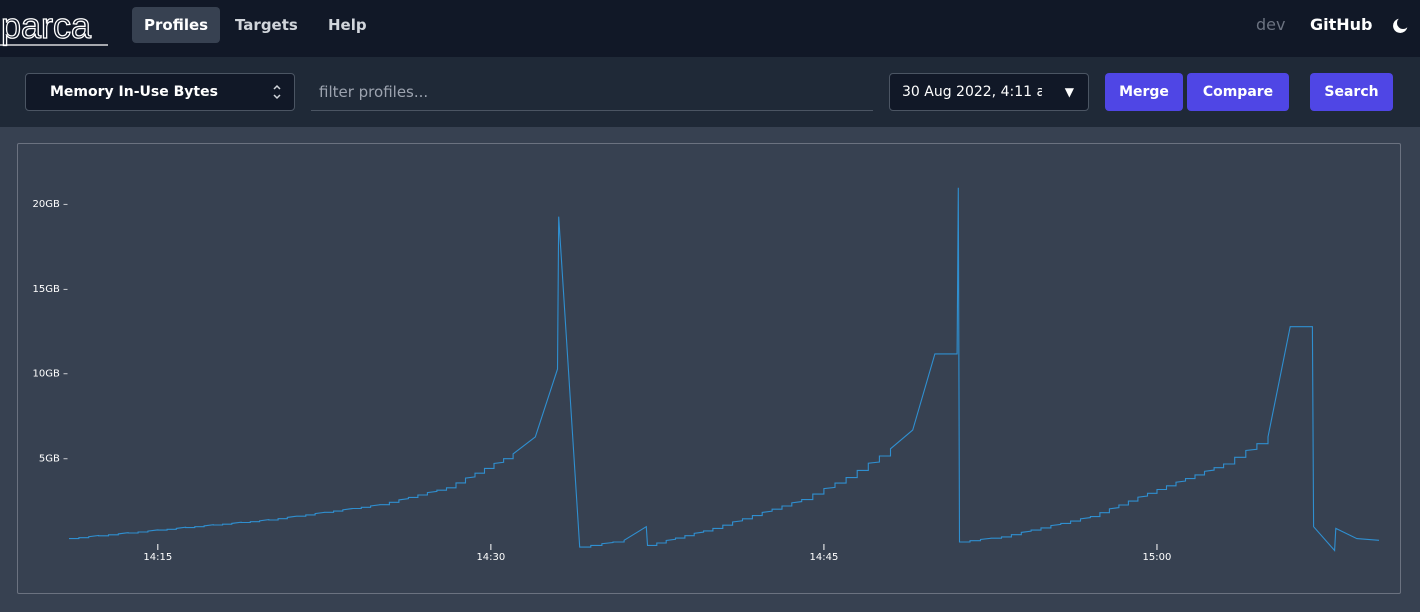 This screenshot has height=612, width=1420. What do you see at coordinates (50, 289) in the screenshot?
I see `y-tick-label: 15GB –` at bounding box center [50, 289].